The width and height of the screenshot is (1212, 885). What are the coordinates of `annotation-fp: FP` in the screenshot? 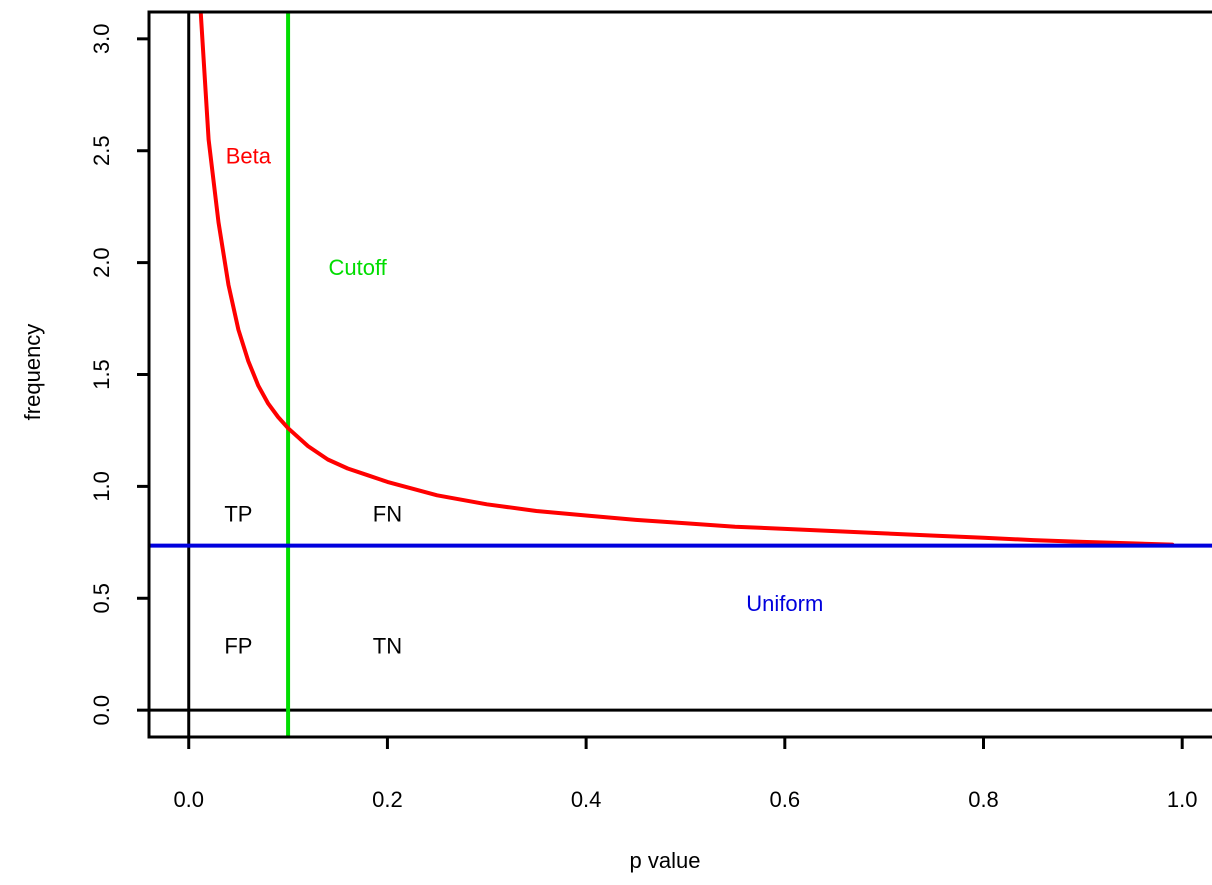 It's located at (238, 645).